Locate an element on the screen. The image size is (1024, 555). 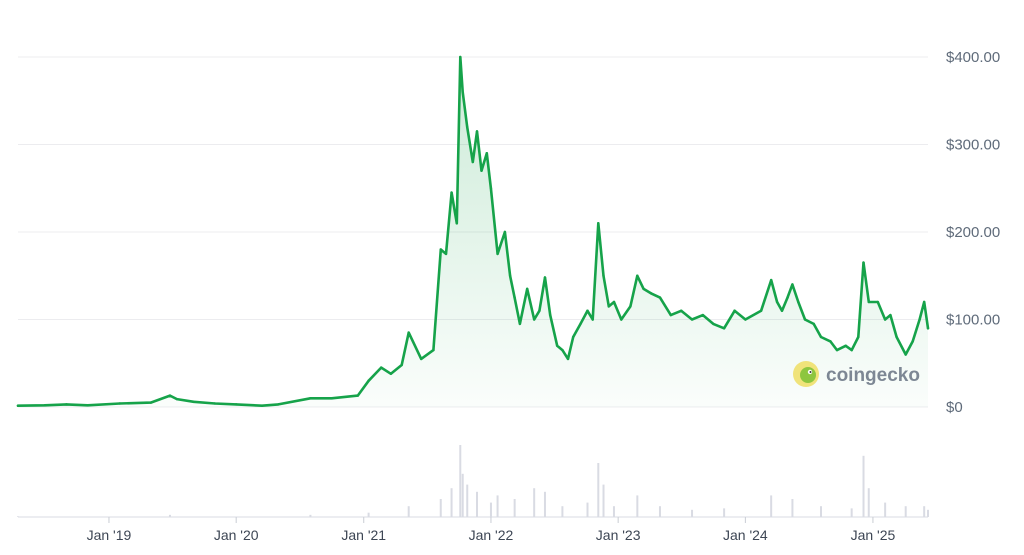
gecko-logo-pupil is located at coordinates (810, 372).